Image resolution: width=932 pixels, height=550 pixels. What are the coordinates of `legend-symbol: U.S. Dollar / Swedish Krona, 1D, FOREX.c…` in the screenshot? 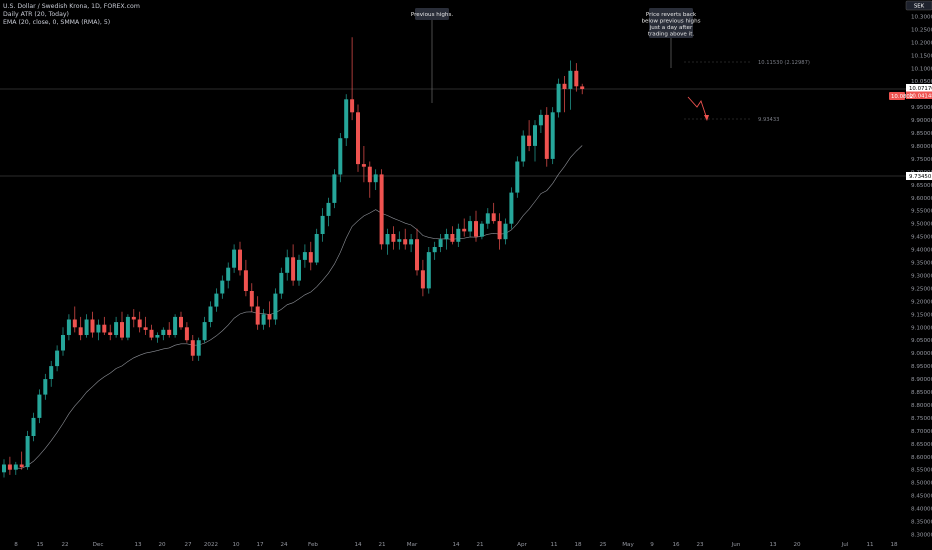 It's located at (71, 6).